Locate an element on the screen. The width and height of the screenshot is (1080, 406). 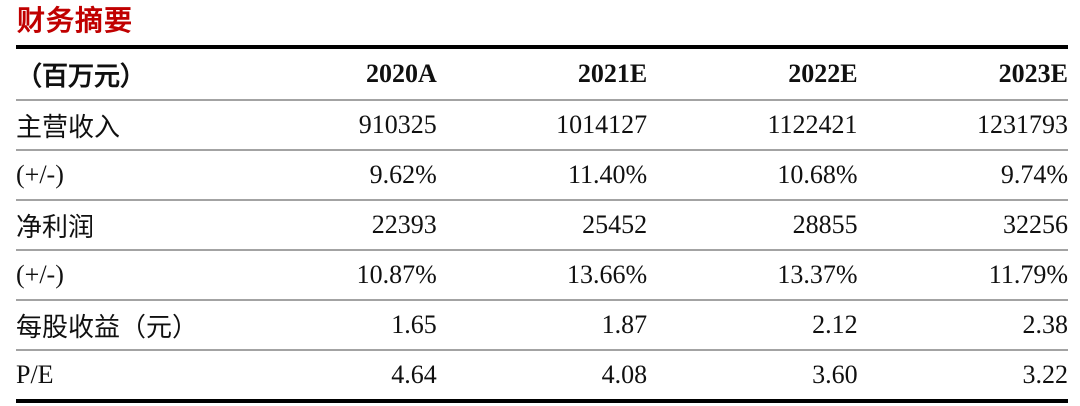
table-row-revenue: 主营收入 910325 1014127 1122421 1231793 is located at coordinates (542, 125).